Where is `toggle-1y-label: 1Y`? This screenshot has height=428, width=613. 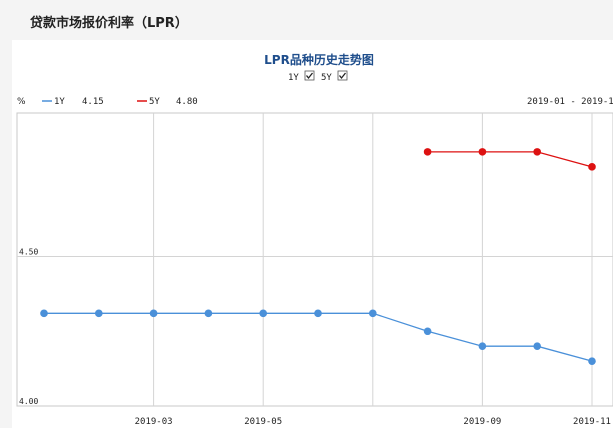 toggle-1y-label: 1Y is located at coordinates (293, 78).